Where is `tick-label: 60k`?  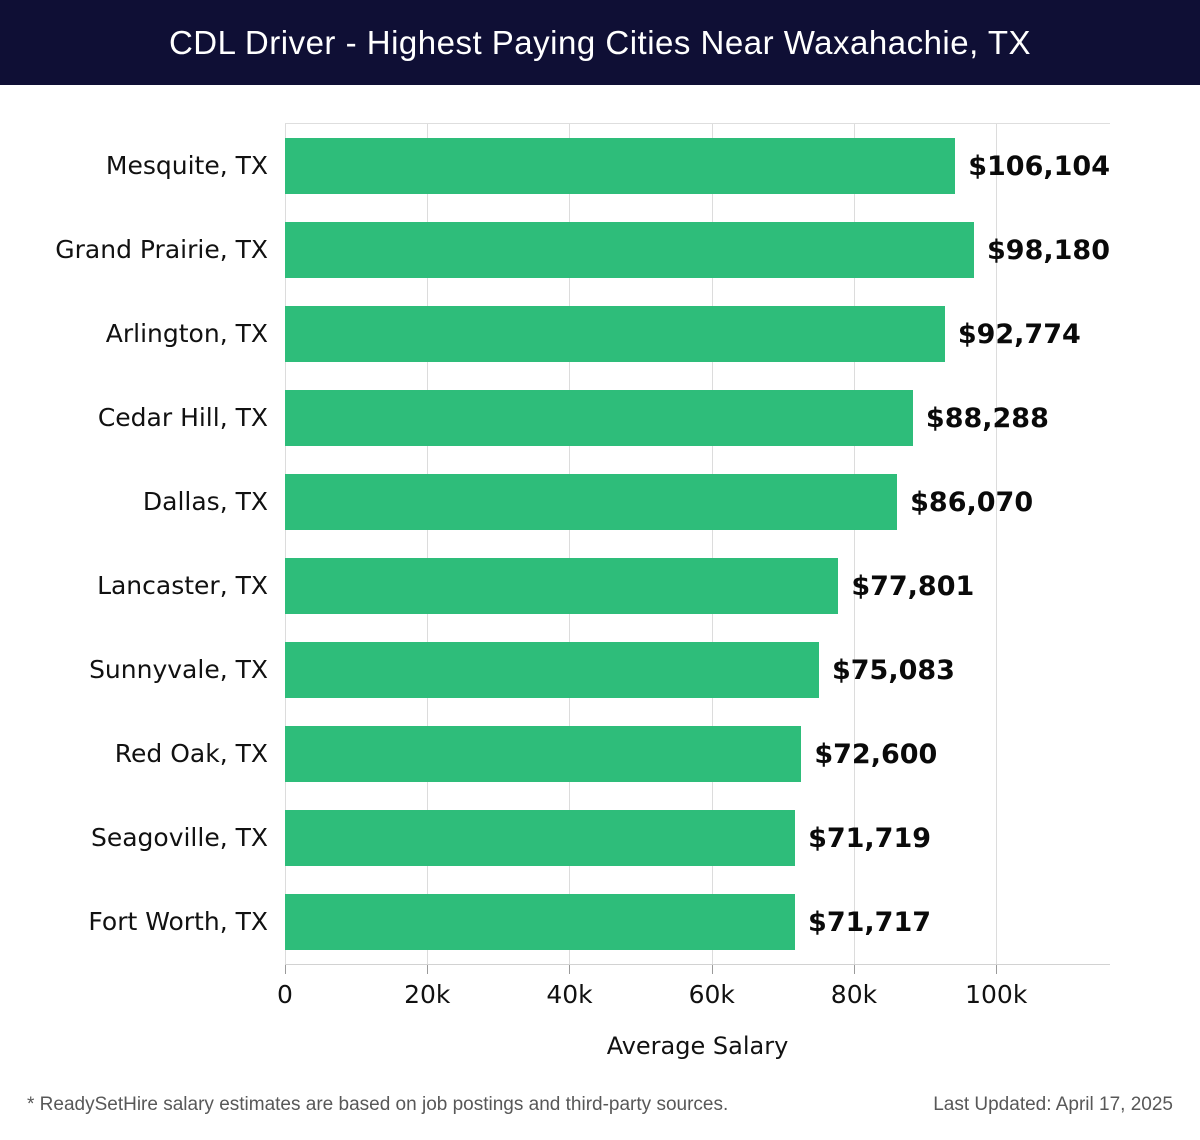
tick-label: 60k is located at coordinates (711, 994).